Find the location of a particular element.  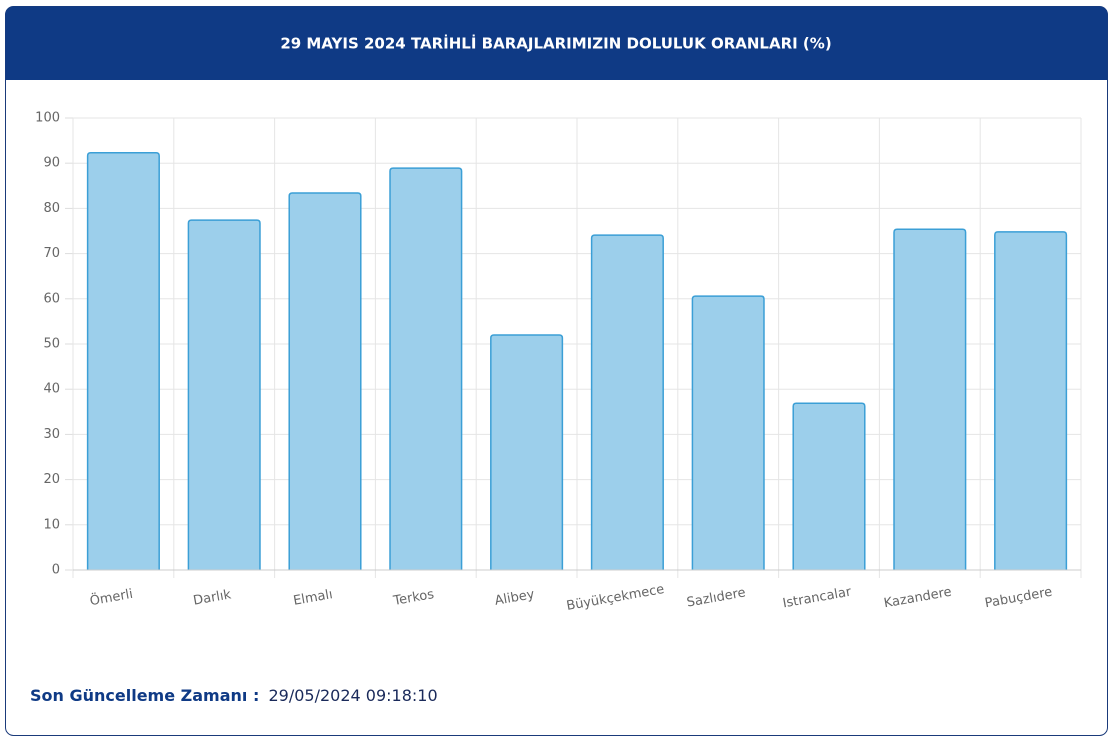

x-tick-label: Darlık is located at coordinates (212, 597).